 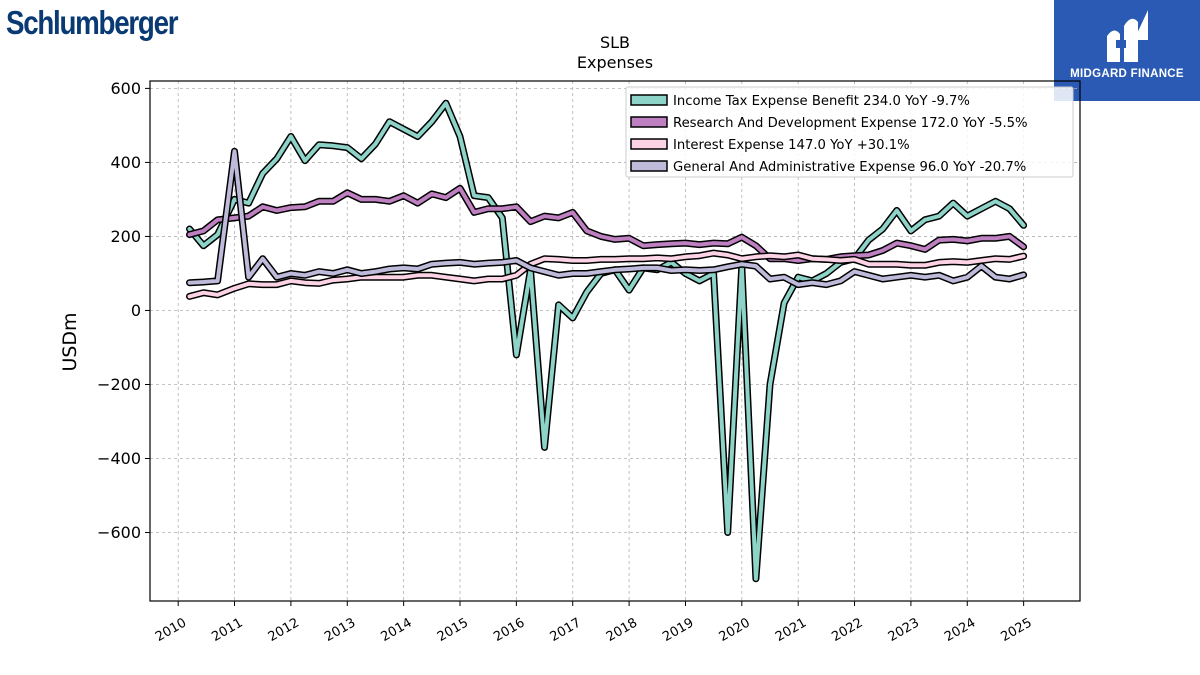 I want to click on legend-box, so click(x=849, y=132).